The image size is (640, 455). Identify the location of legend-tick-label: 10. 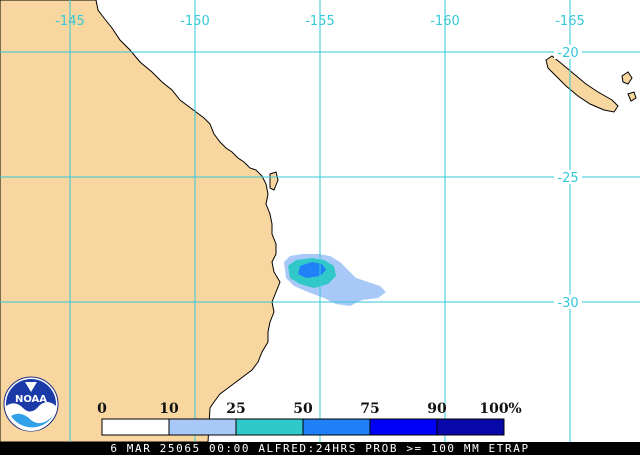
(169, 409).